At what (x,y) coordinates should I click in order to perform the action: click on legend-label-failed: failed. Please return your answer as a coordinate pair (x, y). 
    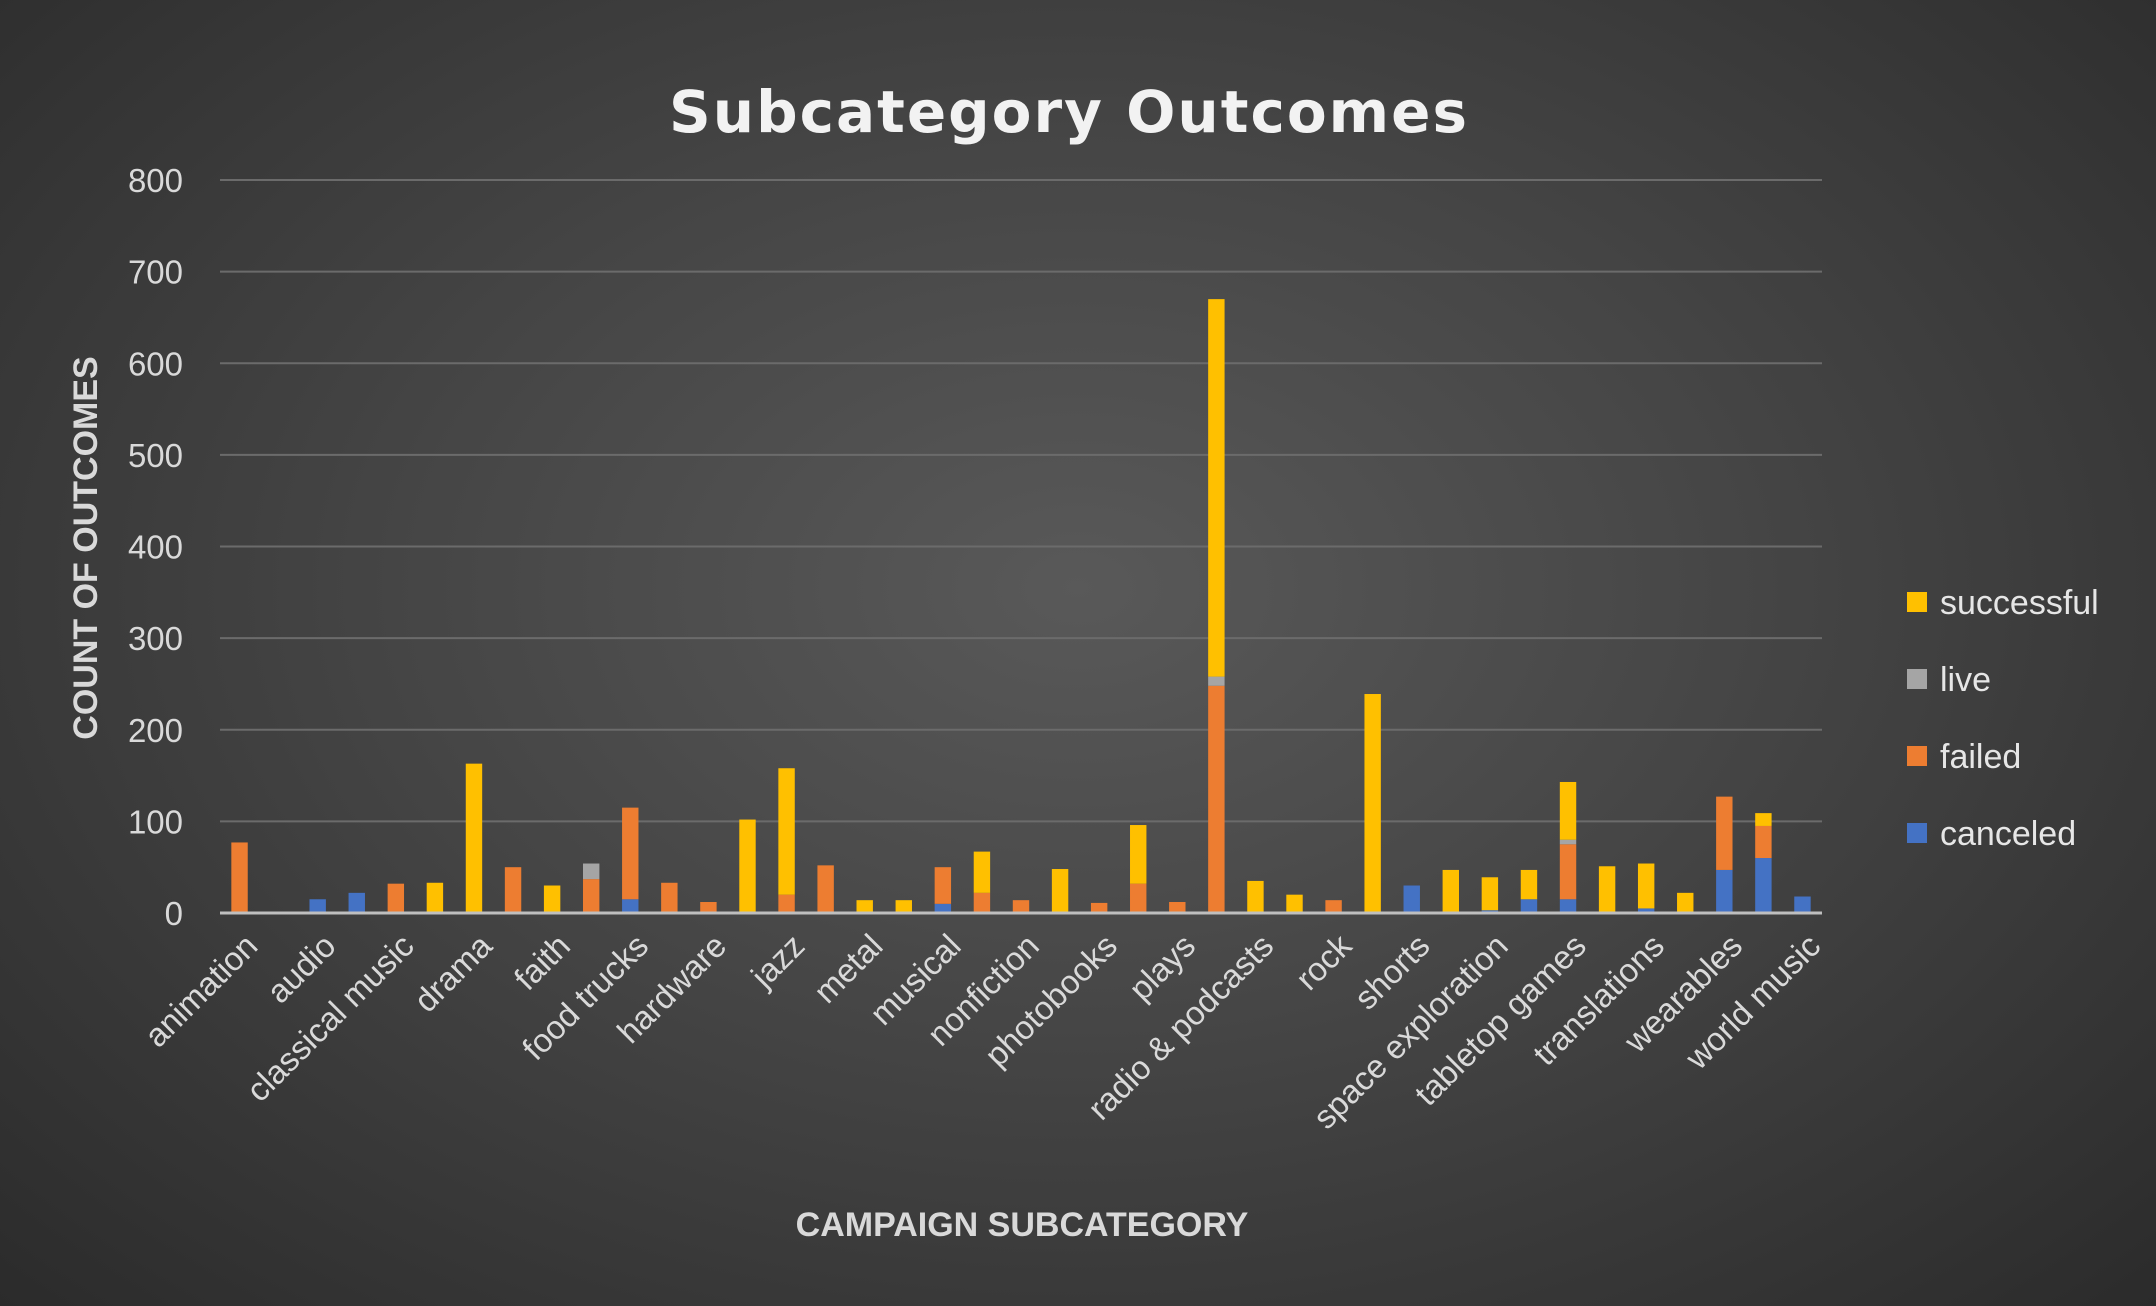
    Looking at the image, I should click on (1980, 757).